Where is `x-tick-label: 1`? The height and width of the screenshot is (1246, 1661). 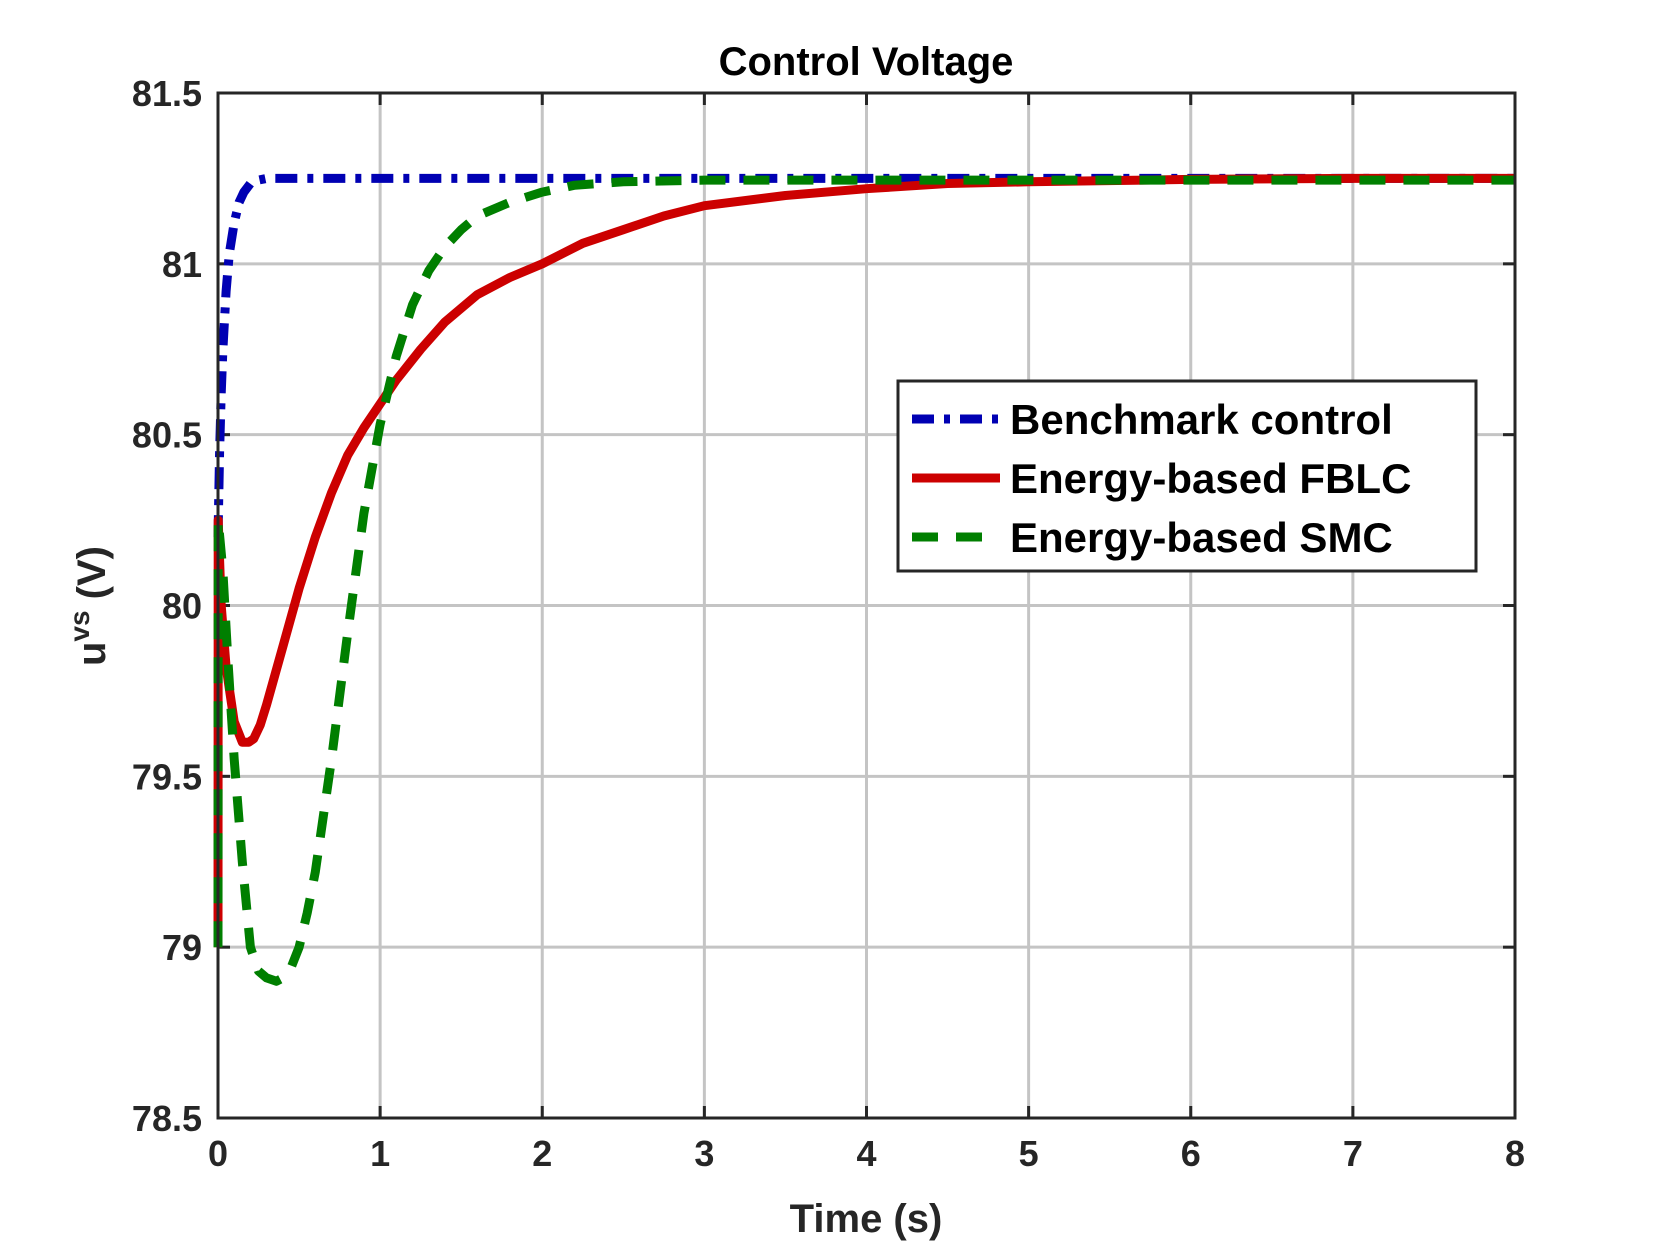 x-tick-label: 1 is located at coordinates (380, 1153).